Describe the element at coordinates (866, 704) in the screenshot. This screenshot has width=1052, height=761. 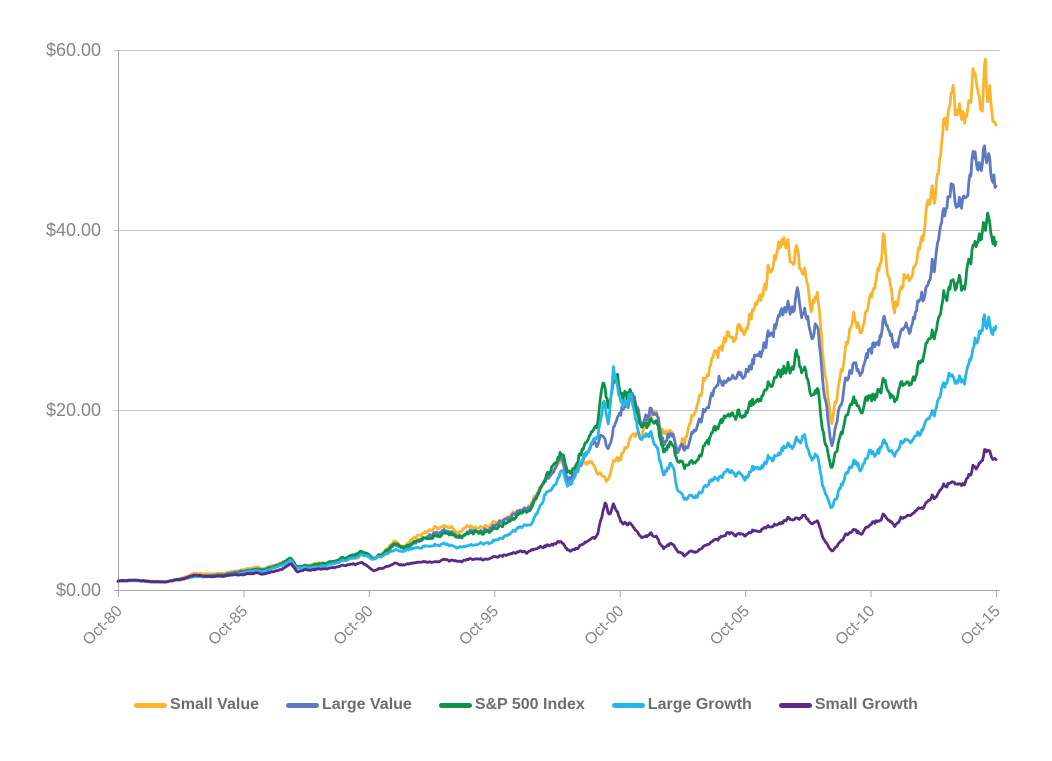
I see `legend-label-small-growth: Small Growth` at that location.